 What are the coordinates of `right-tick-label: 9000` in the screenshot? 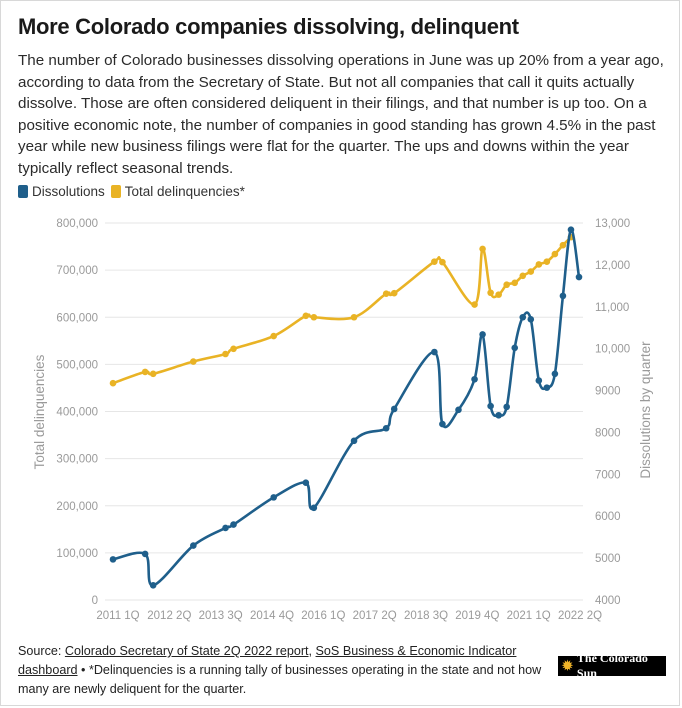 It's located at (608, 392).